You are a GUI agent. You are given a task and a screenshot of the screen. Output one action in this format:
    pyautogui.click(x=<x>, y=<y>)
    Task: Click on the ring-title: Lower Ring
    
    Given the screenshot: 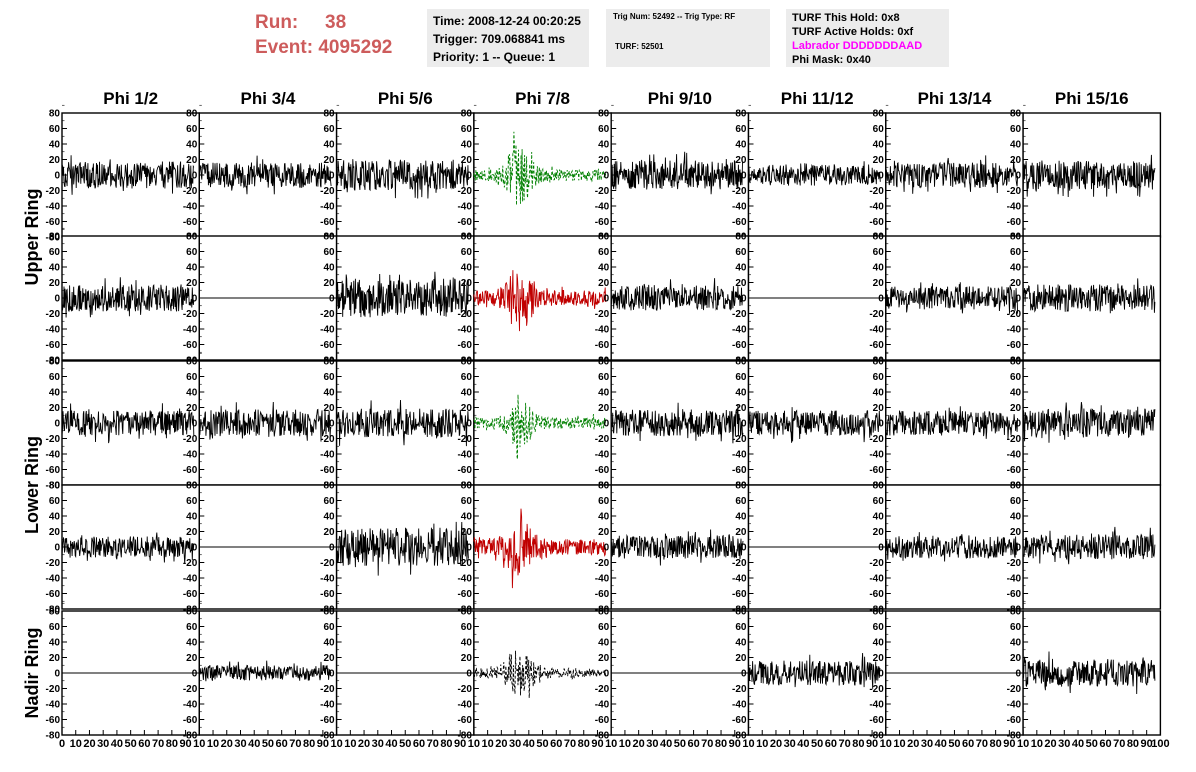 What is the action you would take?
    pyautogui.click(x=32, y=485)
    